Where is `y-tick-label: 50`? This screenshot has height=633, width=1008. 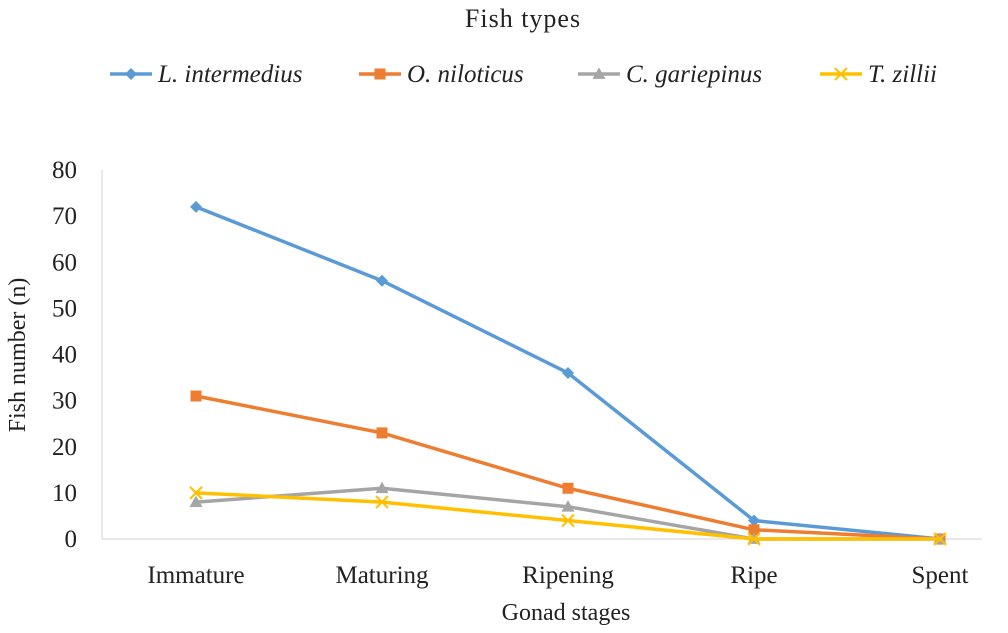 y-tick-label: 50 is located at coordinates (64, 308).